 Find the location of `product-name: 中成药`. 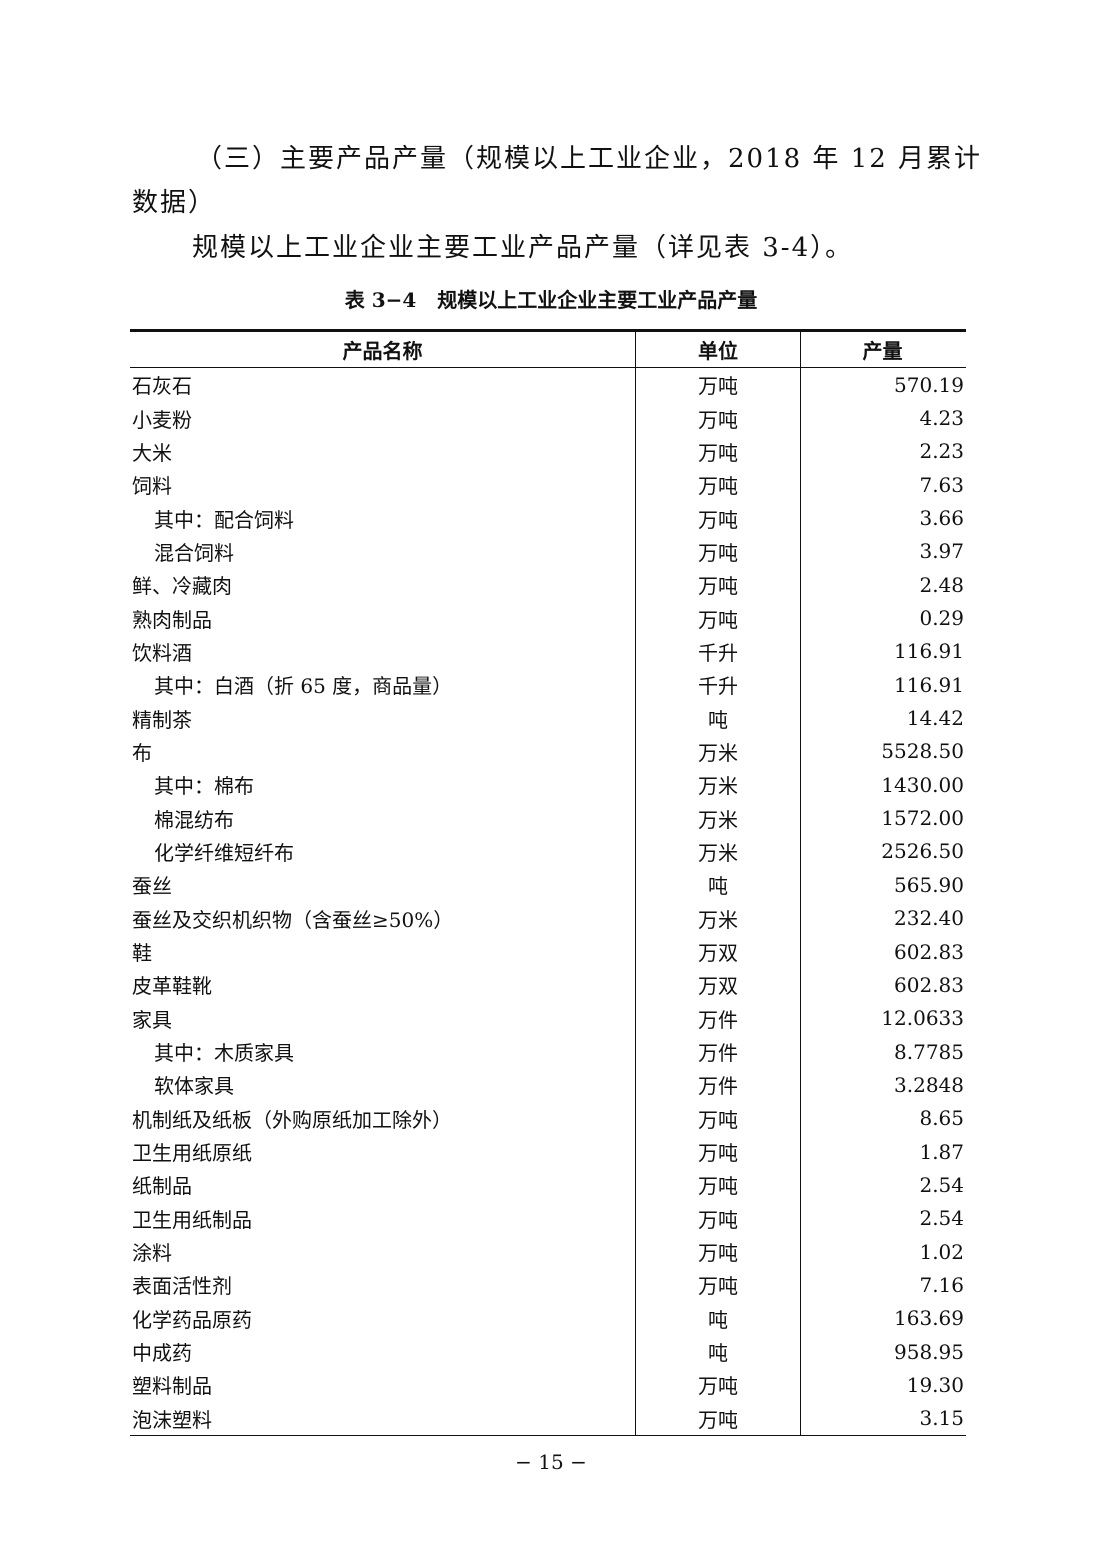

product-name: 中成药 is located at coordinates (383, 1351).